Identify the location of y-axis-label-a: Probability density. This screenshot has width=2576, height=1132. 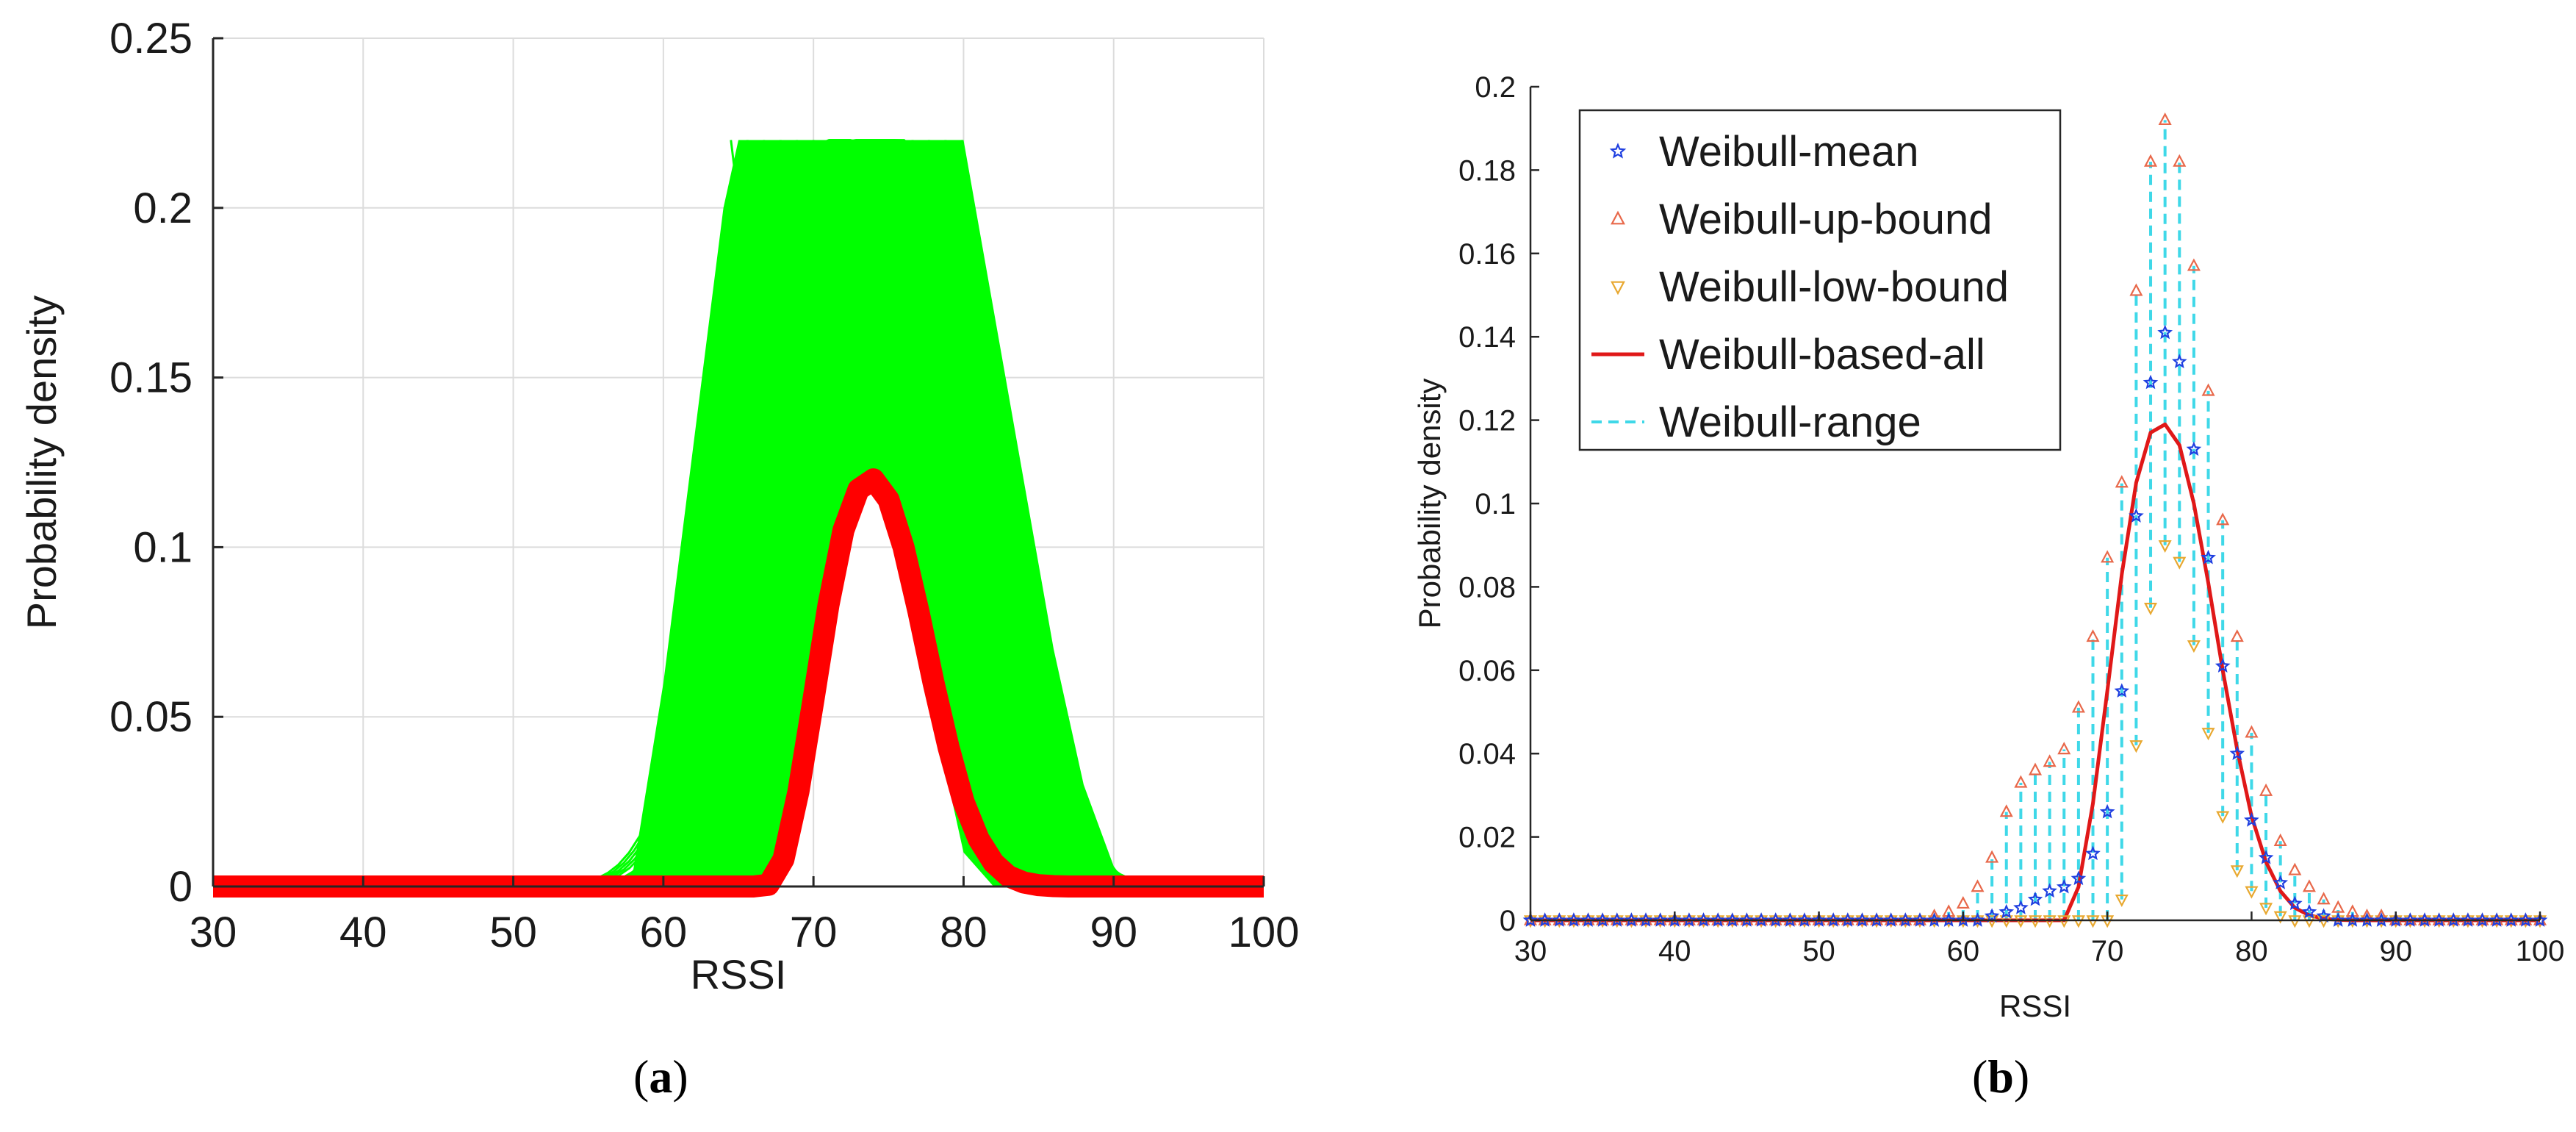
(41, 462).